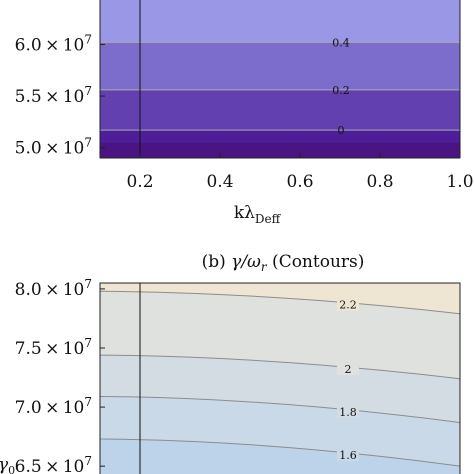 The height and width of the screenshot is (474, 474). Describe the element at coordinates (299, 182) in the screenshot. I see `panel-a-x-tick-label-2: 0.6` at that location.